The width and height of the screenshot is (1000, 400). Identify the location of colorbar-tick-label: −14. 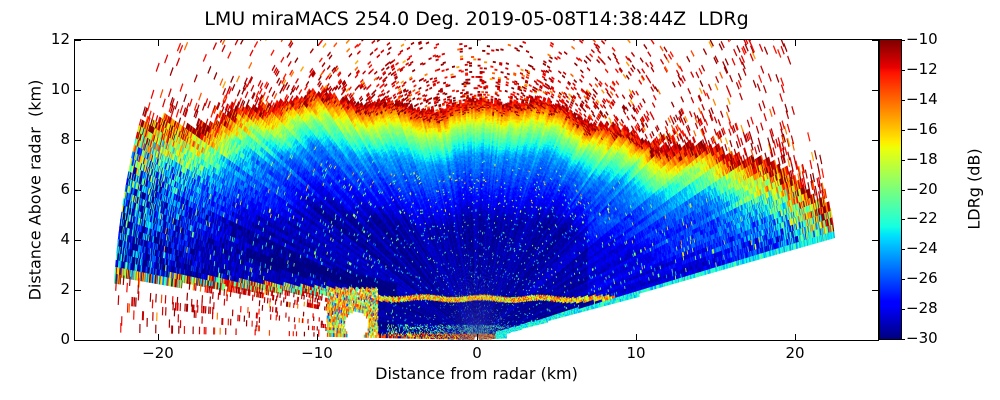
(922, 99).